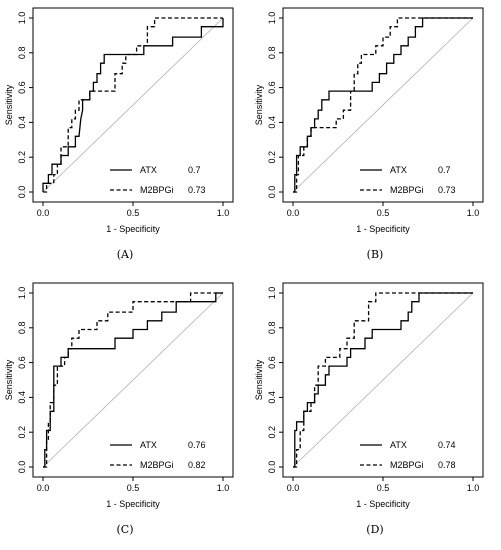 This screenshot has height=550, width=501. What do you see at coordinates (197, 445) in the screenshot?
I see `legend-auc-atx: 0.76` at bounding box center [197, 445].